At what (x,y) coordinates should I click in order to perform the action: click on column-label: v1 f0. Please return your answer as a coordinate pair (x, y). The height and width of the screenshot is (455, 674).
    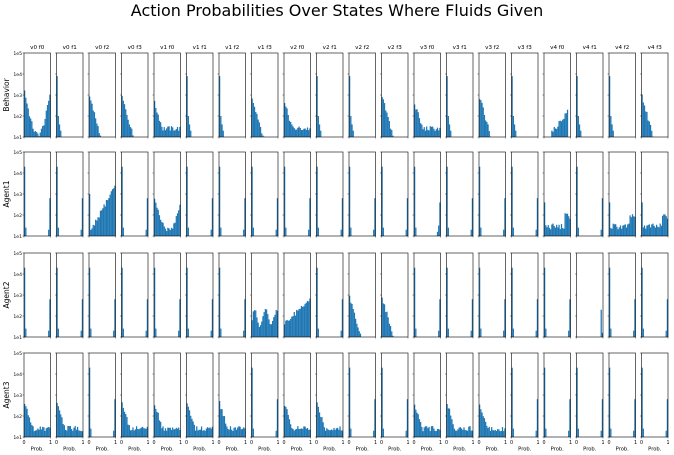
    Looking at the image, I should click on (167, 48).